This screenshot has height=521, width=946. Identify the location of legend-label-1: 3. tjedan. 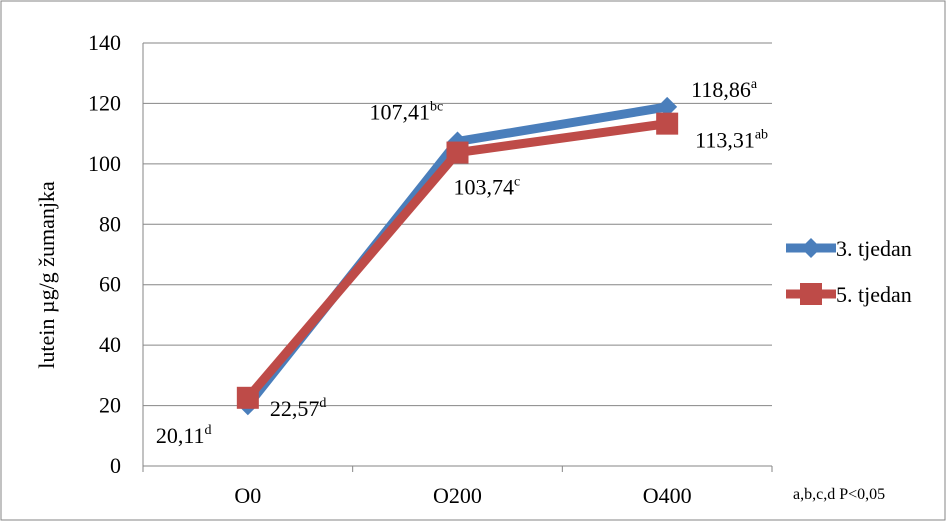
(874, 248).